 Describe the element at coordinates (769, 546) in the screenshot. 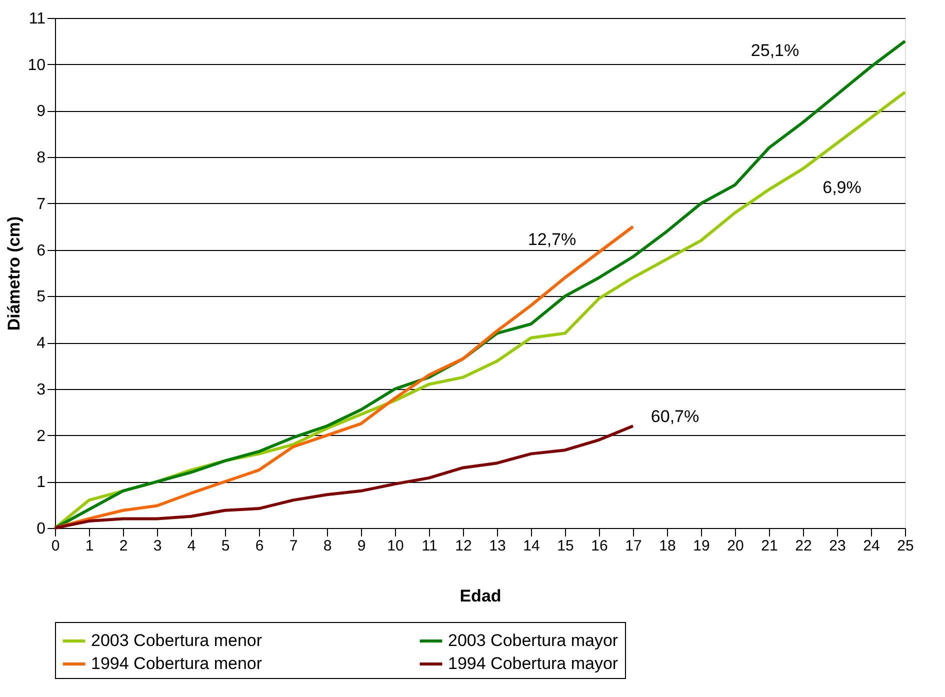

I see `x-tick-label: 21` at that location.